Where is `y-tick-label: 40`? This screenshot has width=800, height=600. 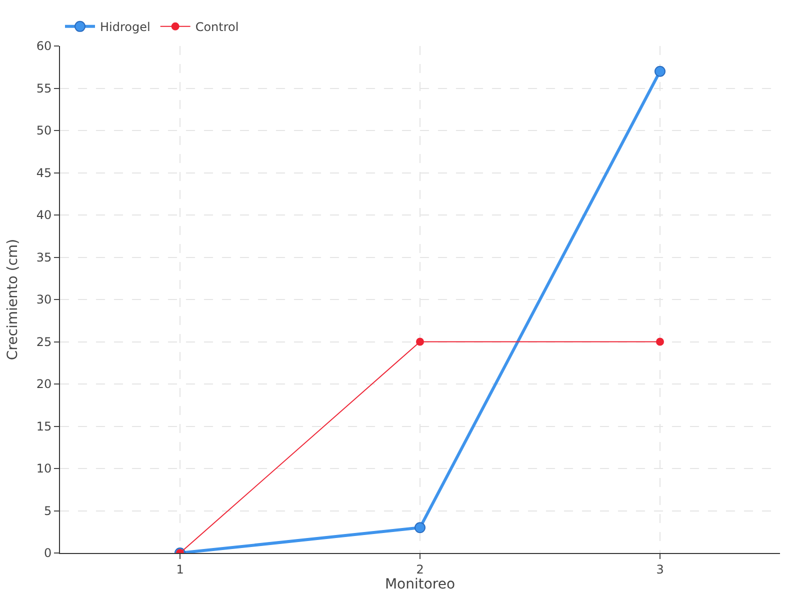
y-tick-label: 40 is located at coordinates (44, 215).